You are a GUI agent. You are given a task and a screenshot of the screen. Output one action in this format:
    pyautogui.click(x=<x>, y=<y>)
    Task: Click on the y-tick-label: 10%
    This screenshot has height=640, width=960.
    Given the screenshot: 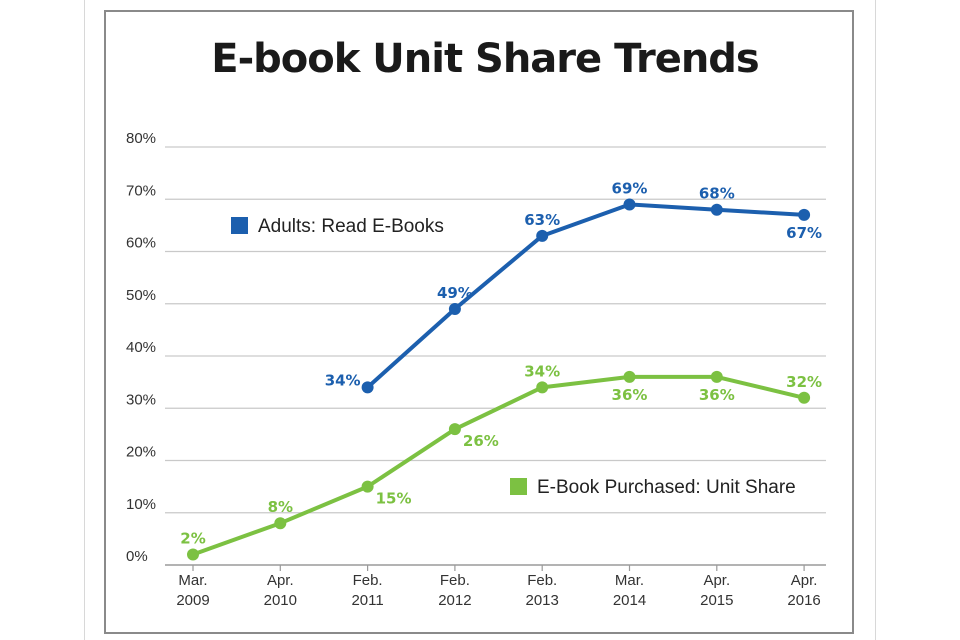 What is the action you would take?
    pyautogui.click(x=141, y=504)
    